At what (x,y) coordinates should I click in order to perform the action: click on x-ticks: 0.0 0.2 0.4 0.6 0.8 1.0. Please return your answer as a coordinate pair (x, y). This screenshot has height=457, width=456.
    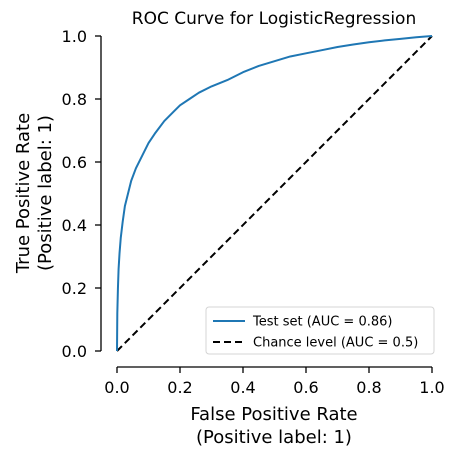
    Looking at the image, I should click on (274, 382).